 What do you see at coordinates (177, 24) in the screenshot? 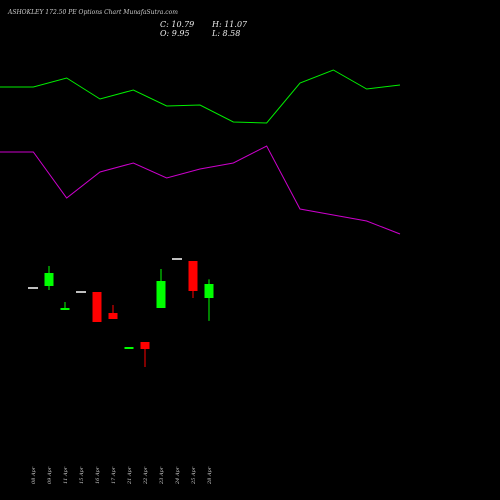
I see `close-label: C: 10.79` at bounding box center [177, 24].